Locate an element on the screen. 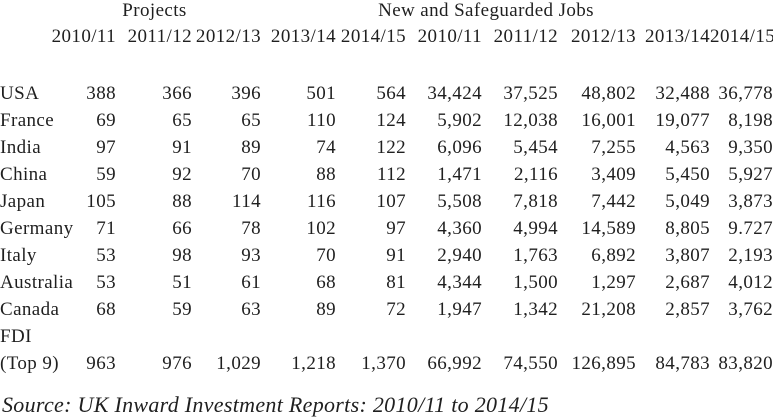 The width and height of the screenshot is (773, 419). cell: 126,895 is located at coordinates (604, 363).